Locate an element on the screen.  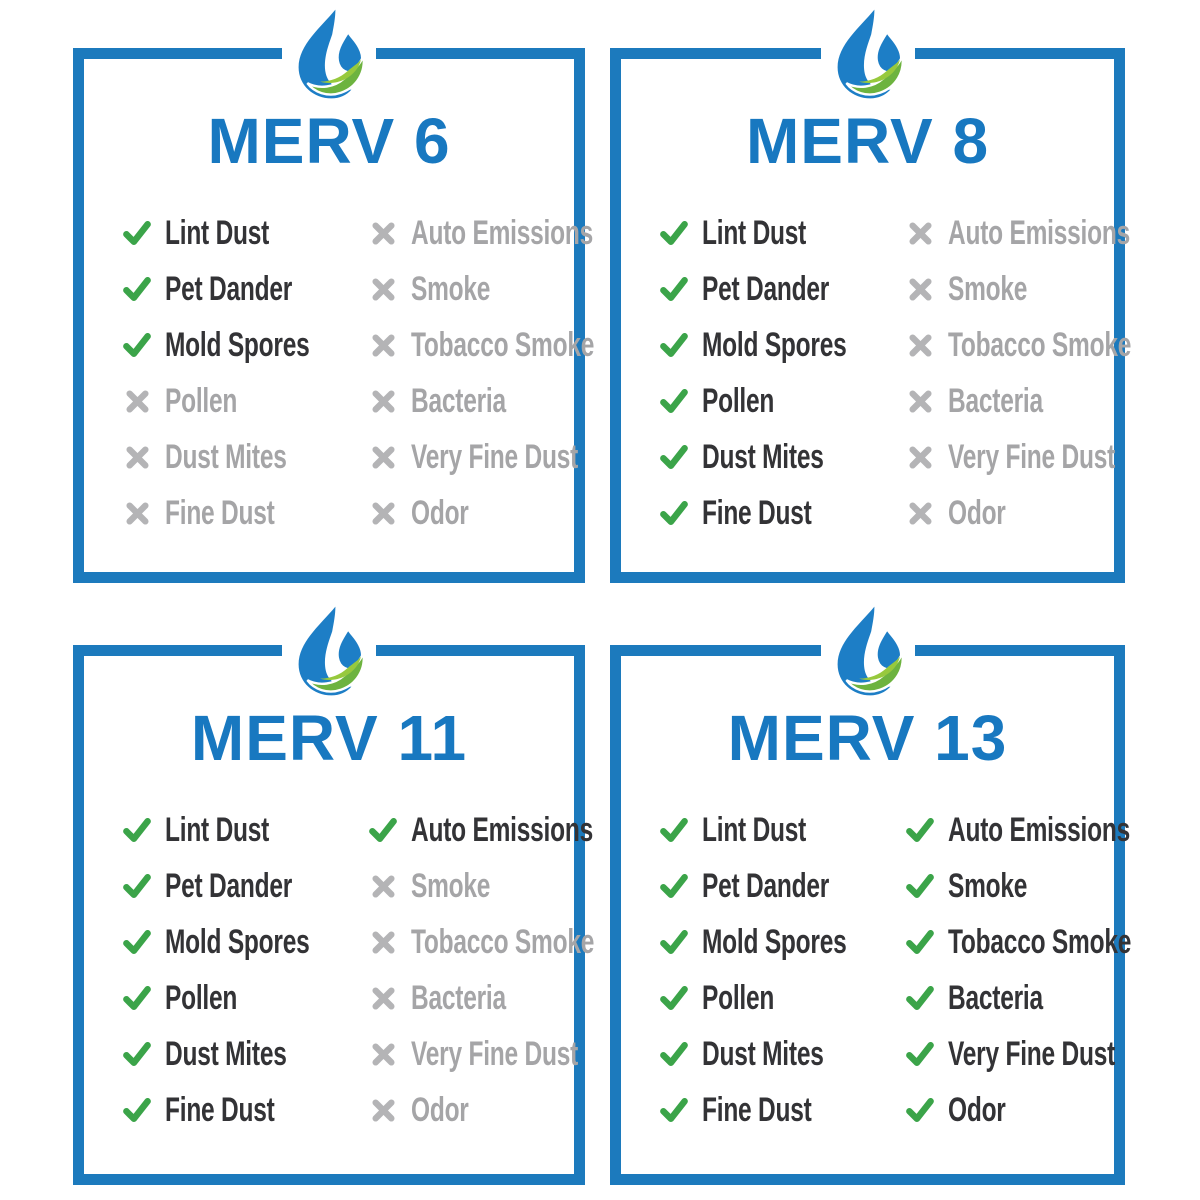
filter-item: Pollen is located at coordinates (780, 401).